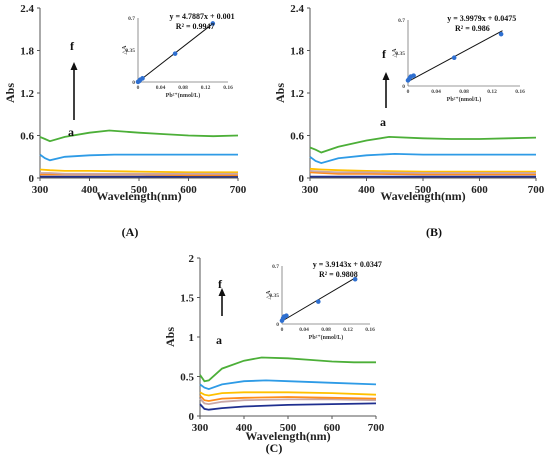 The image size is (550, 467). What do you see at coordinates (434, 232) in the screenshot?
I see `panel-caption: (B)` at bounding box center [434, 232].